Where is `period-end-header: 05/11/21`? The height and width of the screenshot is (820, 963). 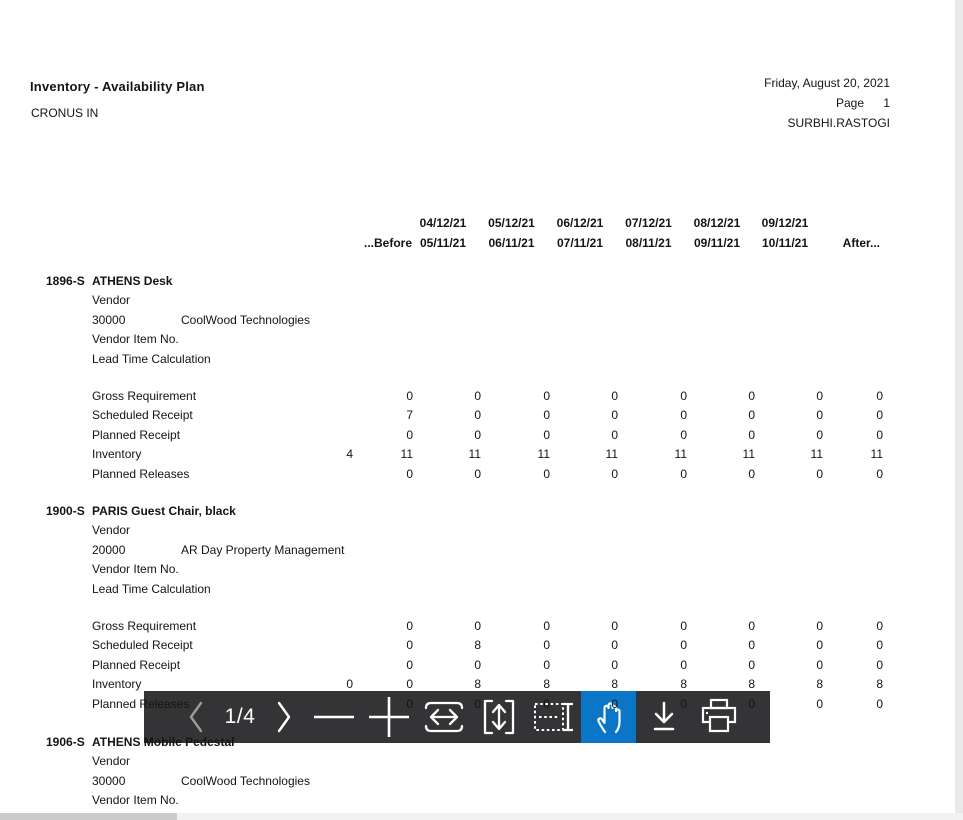
period-end-header: 05/11/21 is located at coordinates (443, 243).